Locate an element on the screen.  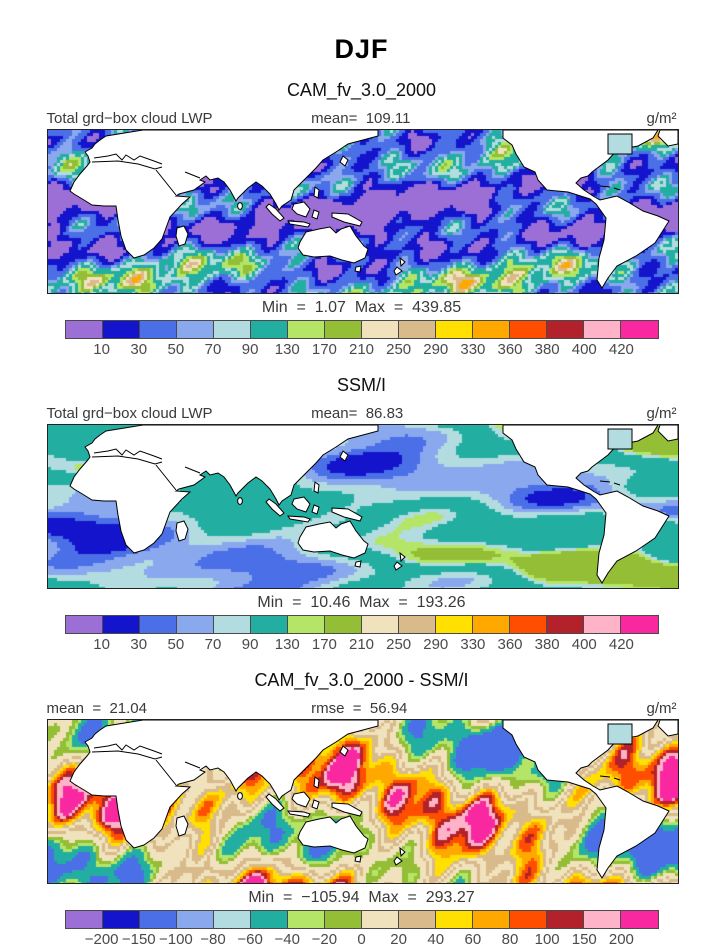
panel3-title: CAM_fv_3.0_2000 - SSM/I is located at coordinates (361, 680).